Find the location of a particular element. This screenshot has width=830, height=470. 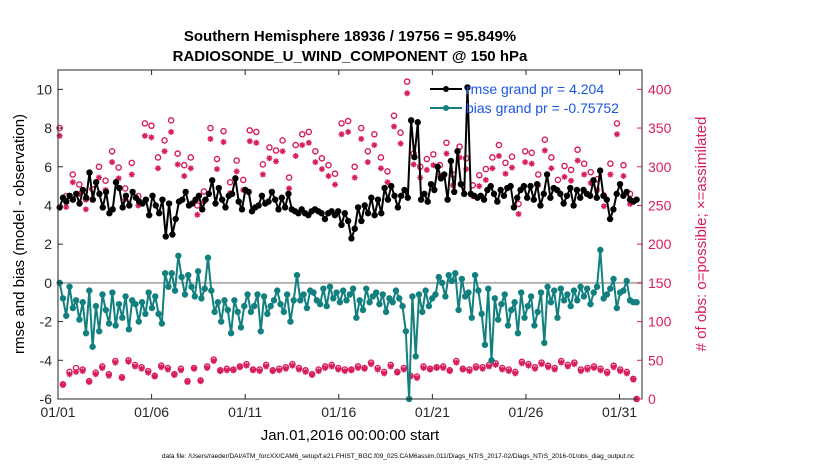

x-tick-label: 01/16 is located at coordinates (338, 412).